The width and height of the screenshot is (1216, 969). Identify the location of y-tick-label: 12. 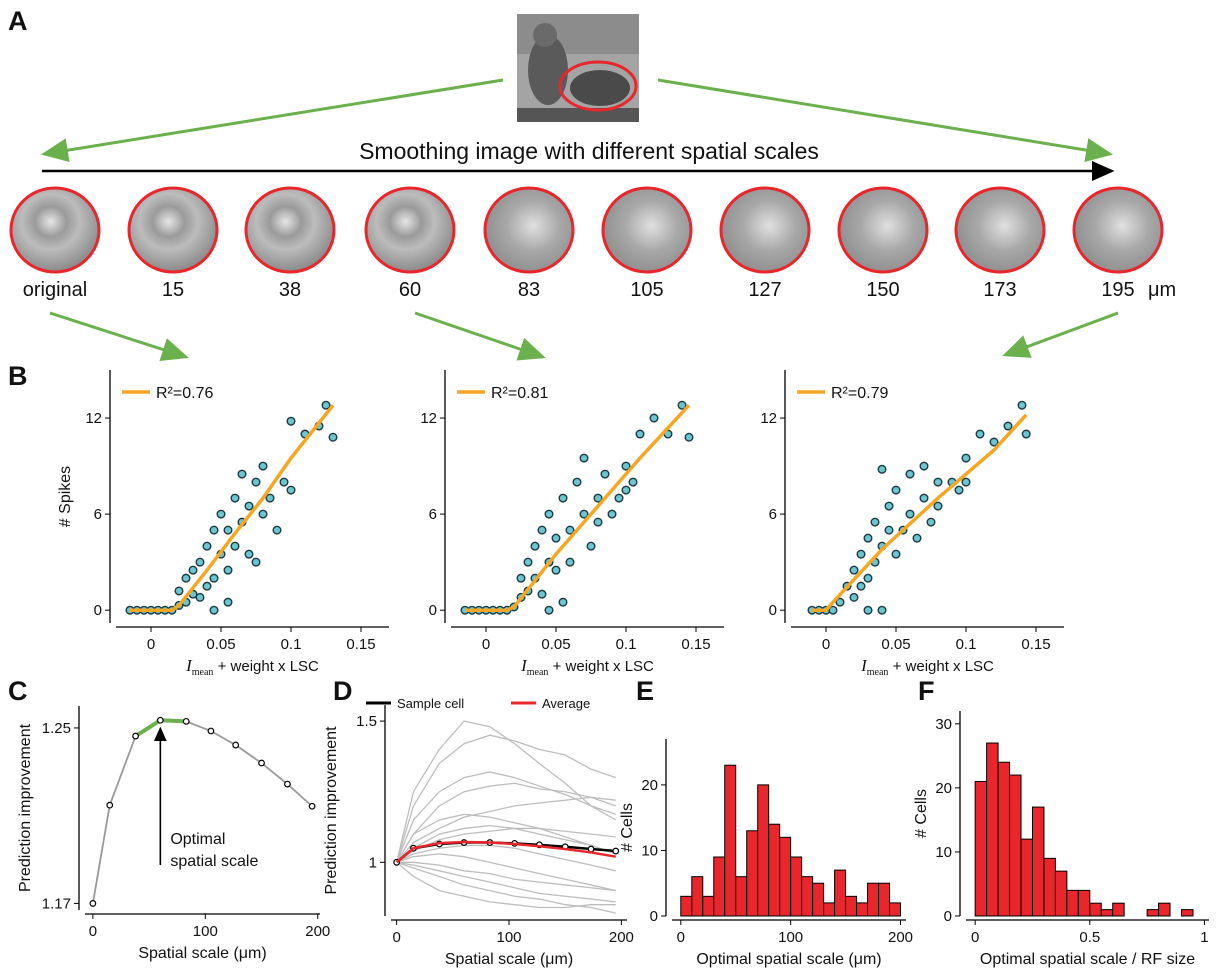
(768, 418).